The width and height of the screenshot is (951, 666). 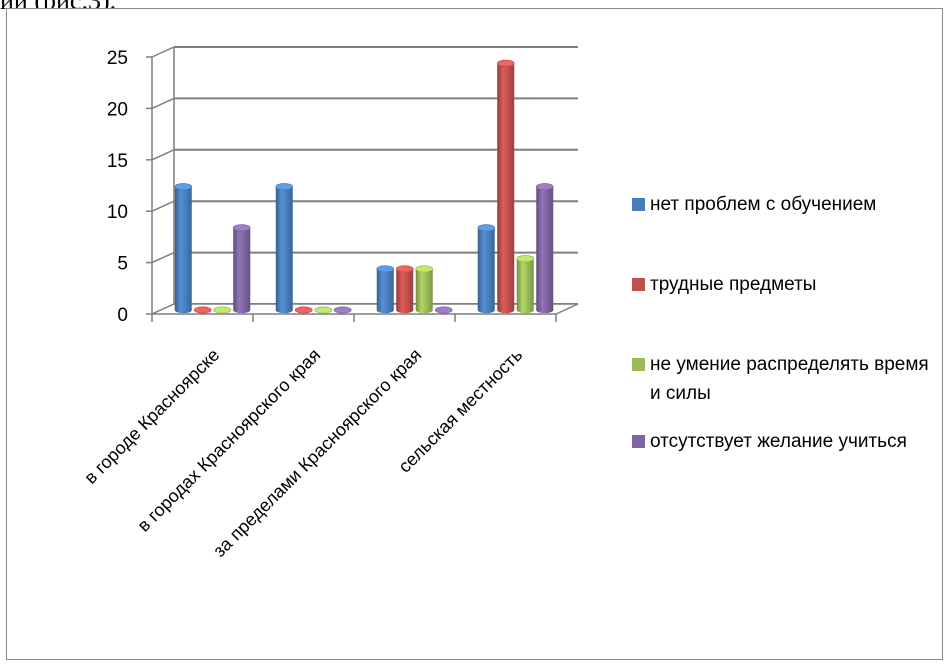 I want to click on y-tick-label: 5, so click(x=122, y=264).